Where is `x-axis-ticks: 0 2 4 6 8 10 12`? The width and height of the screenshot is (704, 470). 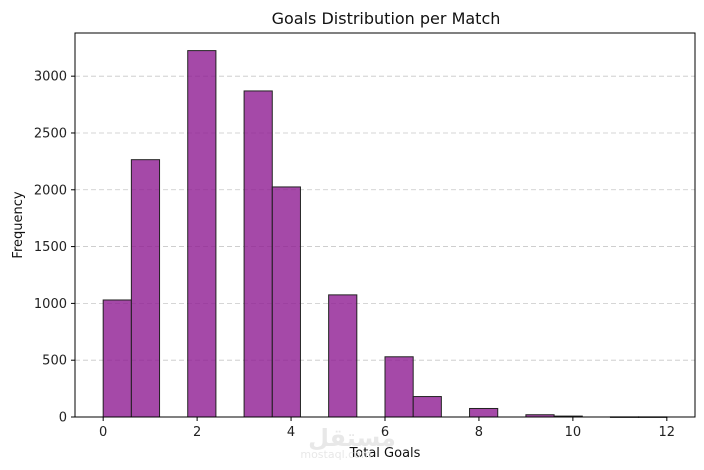
x-axis-ticks: 0 2 4 6 8 10 12 is located at coordinates (387, 428).